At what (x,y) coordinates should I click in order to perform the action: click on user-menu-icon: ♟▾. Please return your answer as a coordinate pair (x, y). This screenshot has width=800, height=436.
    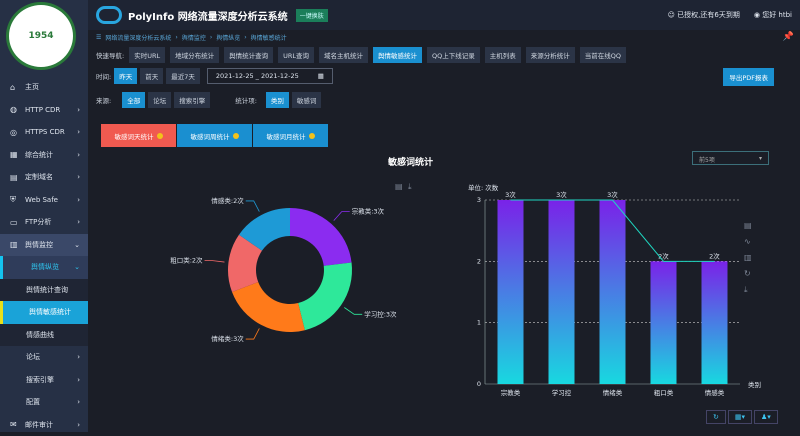
    Looking at the image, I should click on (766, 417).